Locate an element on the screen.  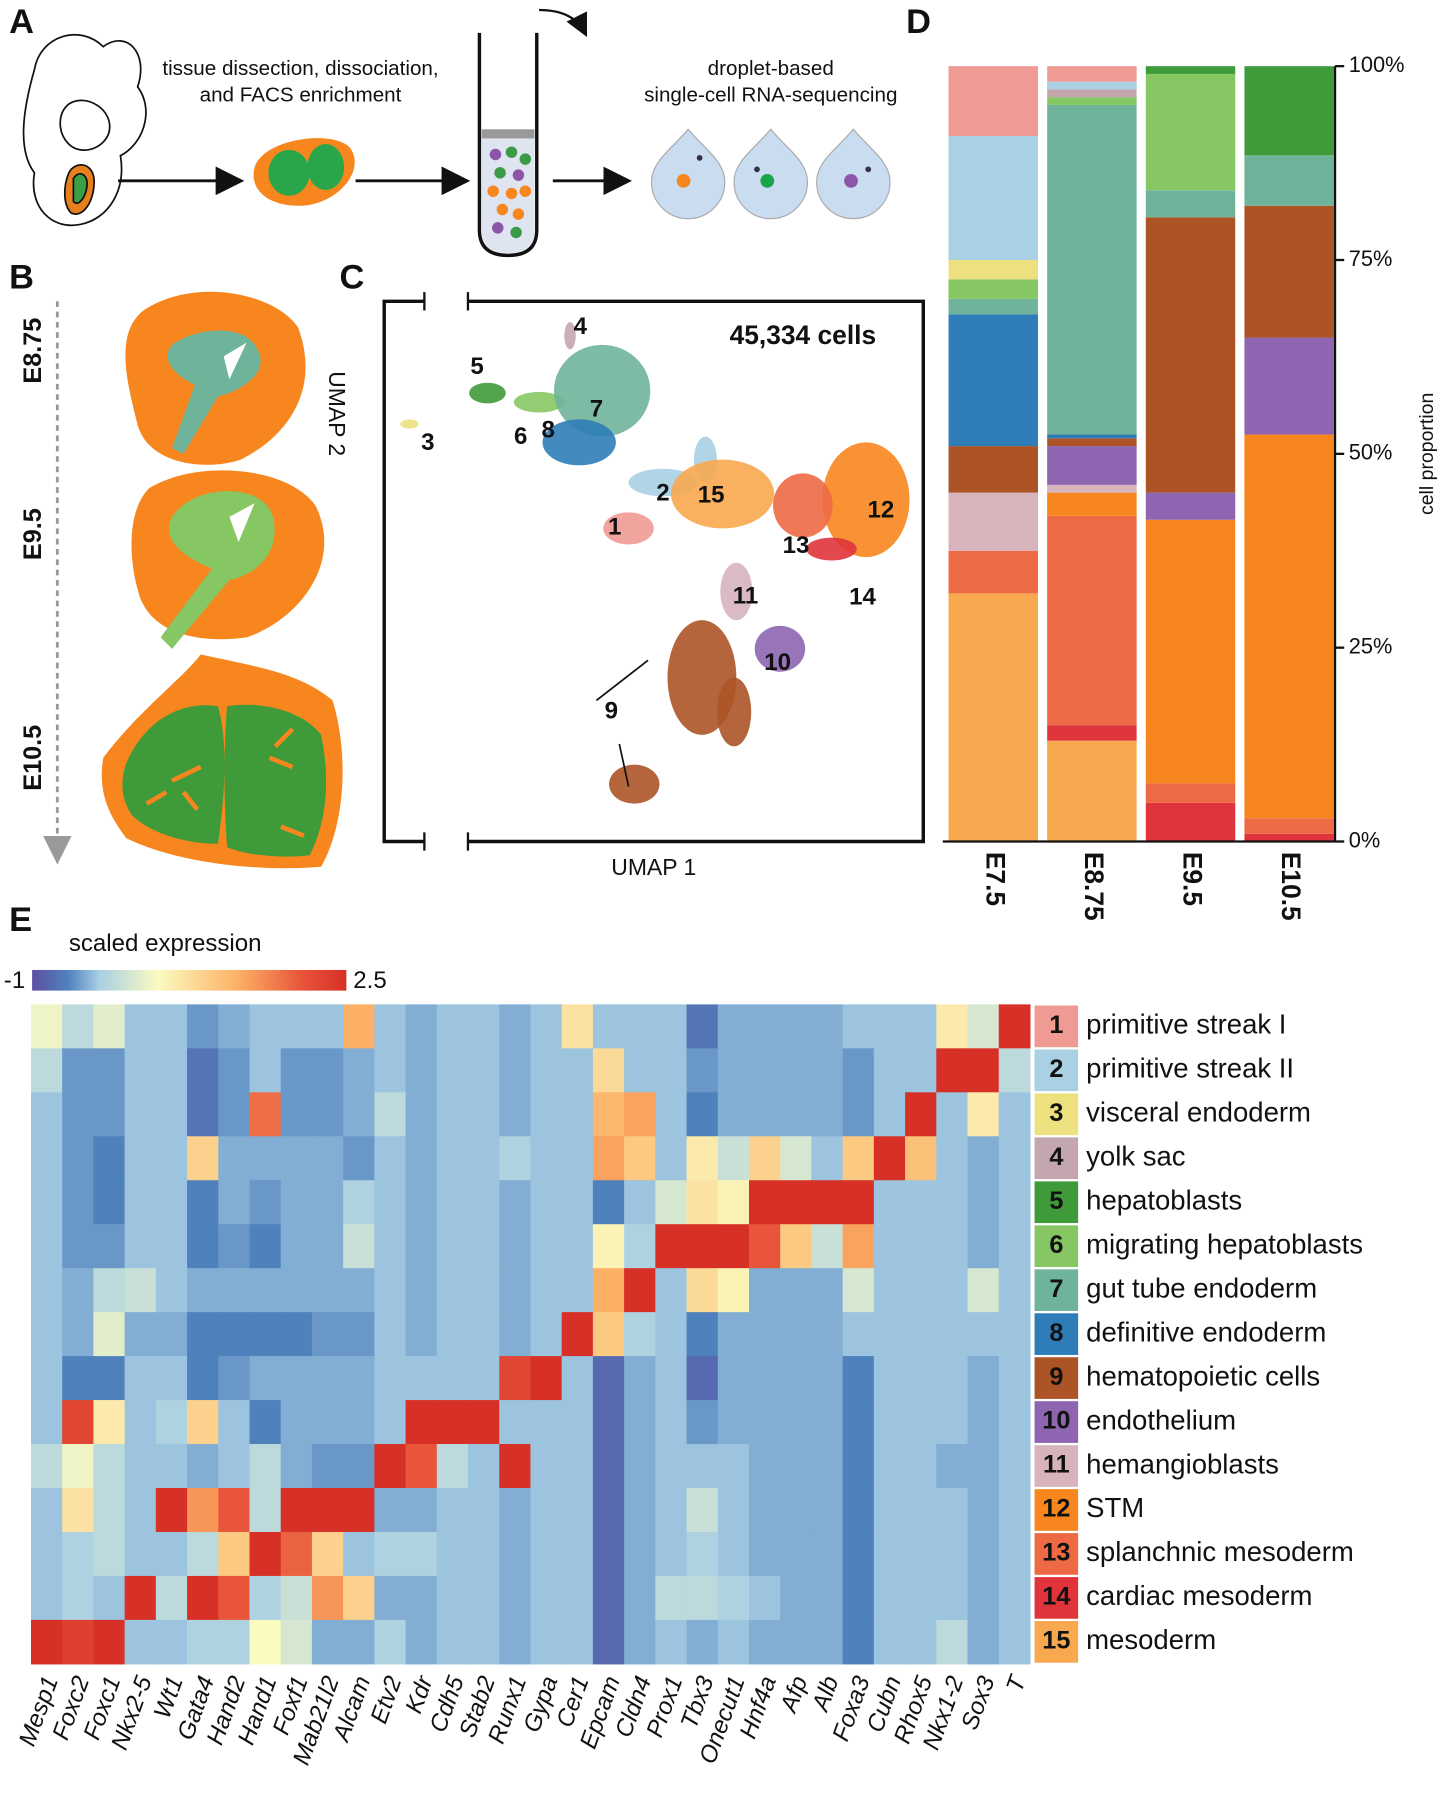
cluster-label: 14 is located at coordinates (862, 597).